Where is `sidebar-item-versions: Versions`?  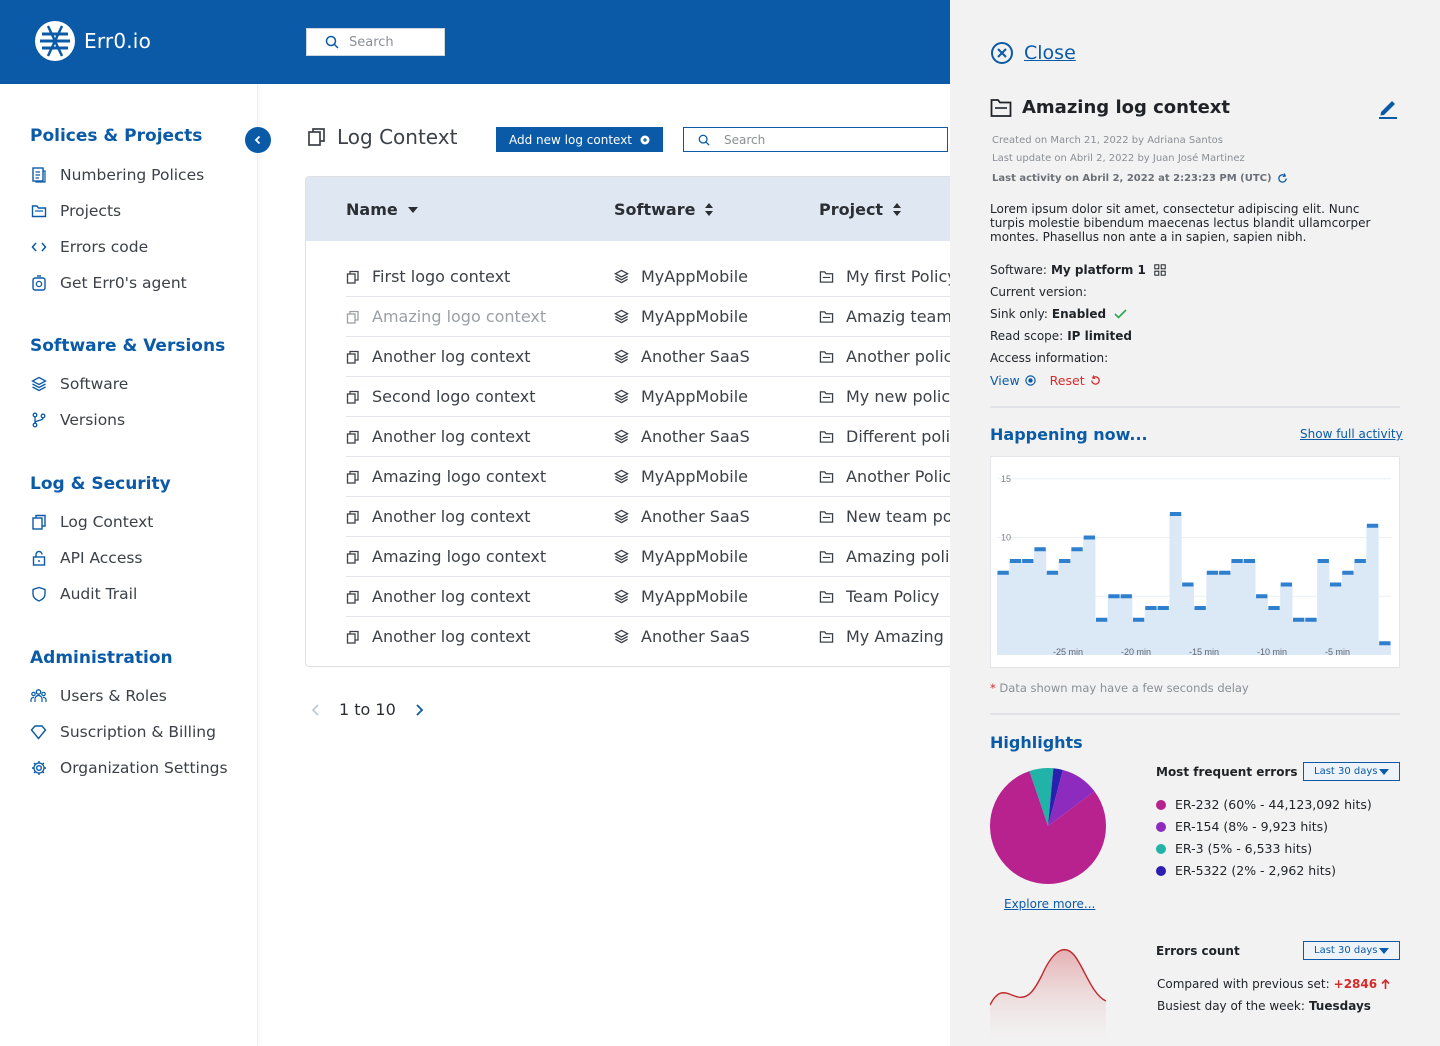
sidebar-item-versions: Versions is located at coordinates (77, 420).